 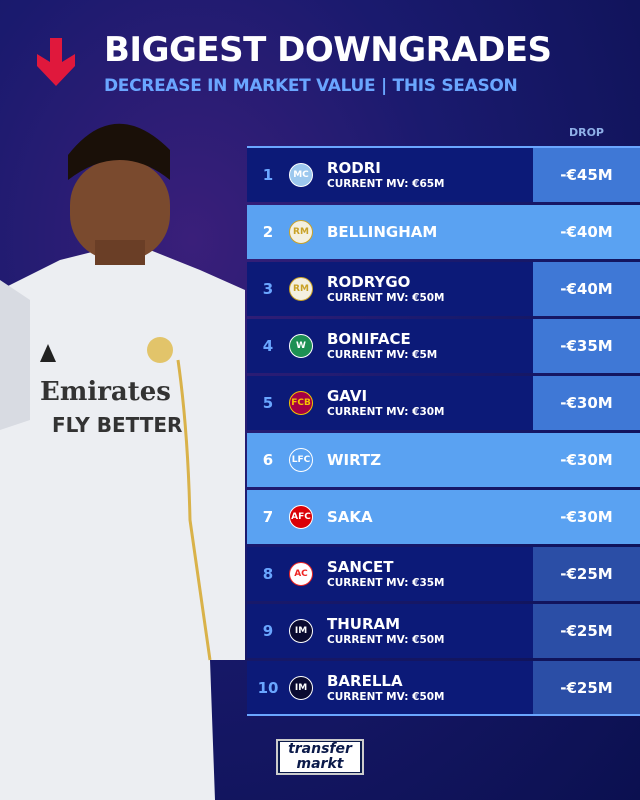 I want to click on player-name: SANCET, so click(x=360, y=567).